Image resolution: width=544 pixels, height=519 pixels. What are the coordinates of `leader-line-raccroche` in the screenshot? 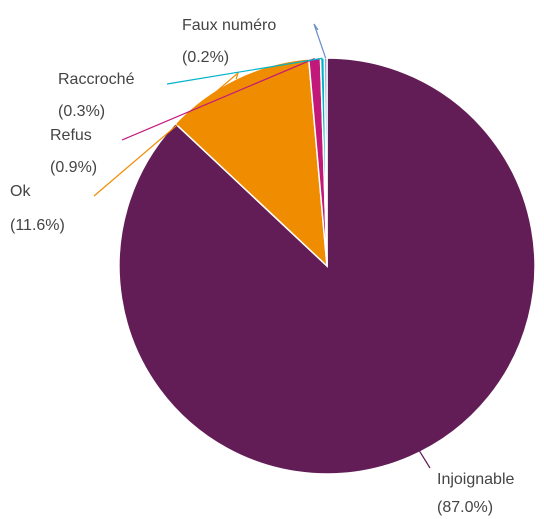 It's located at (244, 71).